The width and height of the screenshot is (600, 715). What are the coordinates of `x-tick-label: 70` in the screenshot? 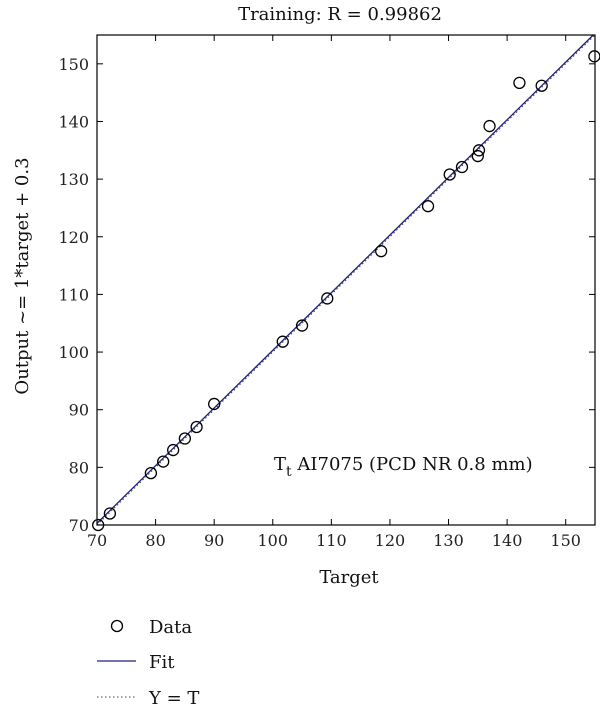 It's located at (97, 540).